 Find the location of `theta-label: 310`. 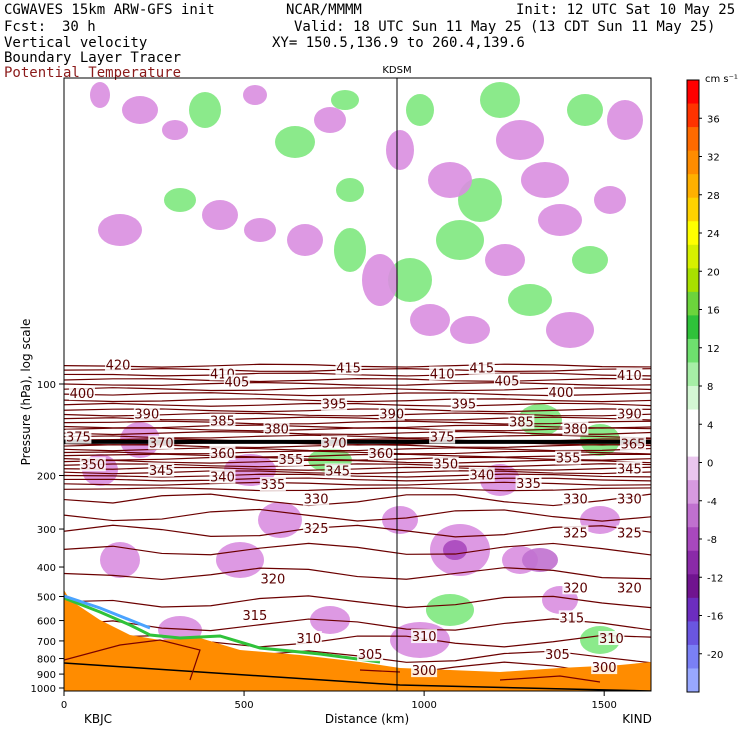

theta-label: 310 is located at coordinates (308, 639).